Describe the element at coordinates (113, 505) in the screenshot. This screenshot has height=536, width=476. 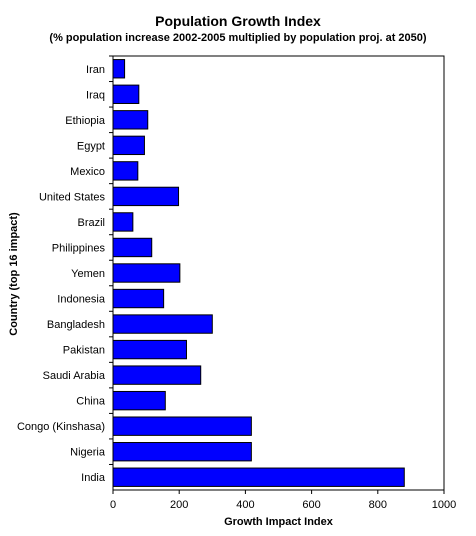
I see `x-tick-label: 0` at that location.